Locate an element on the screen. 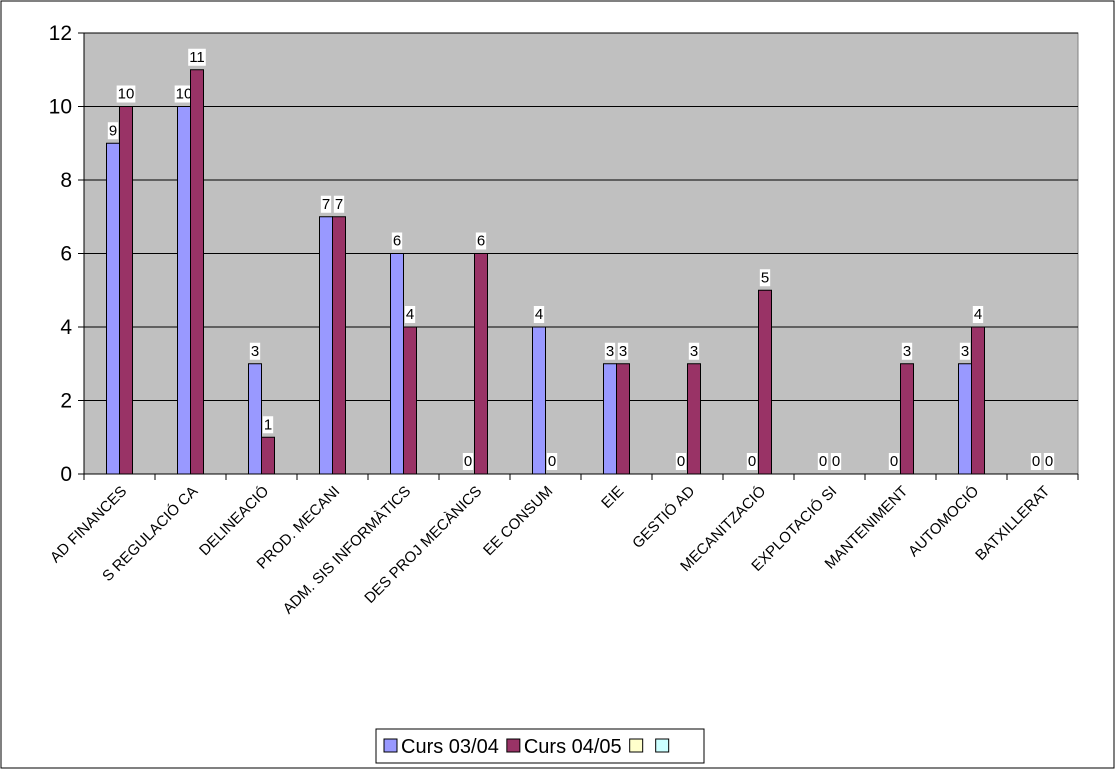 This screenshot has height=769, width=1115. y-tick-label: 12 is located at coordinates (60, 33).